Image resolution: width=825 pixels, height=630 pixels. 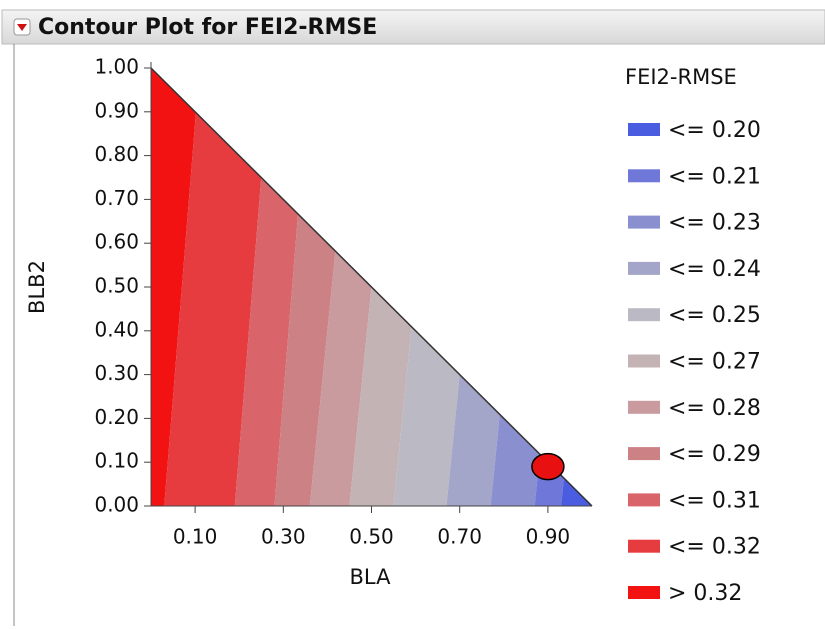 What do you see at coordinates (705, 593) in the screenshot?
I see `legend-label: > 0.32` at bounding box center [705, 593].